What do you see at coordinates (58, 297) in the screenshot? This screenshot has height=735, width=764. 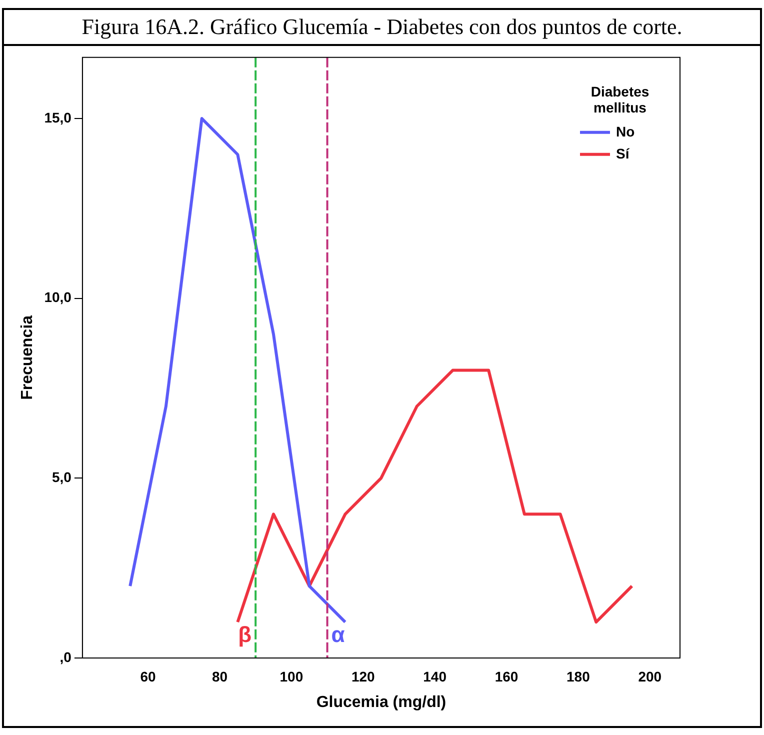 I see `y-tick-label: 10,0` at bounding box center [58, 297].